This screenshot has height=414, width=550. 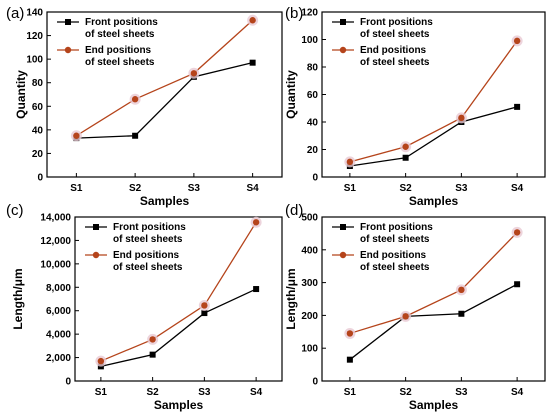 I want to click on y-tick-label: 140, so click(x=34, y=13).